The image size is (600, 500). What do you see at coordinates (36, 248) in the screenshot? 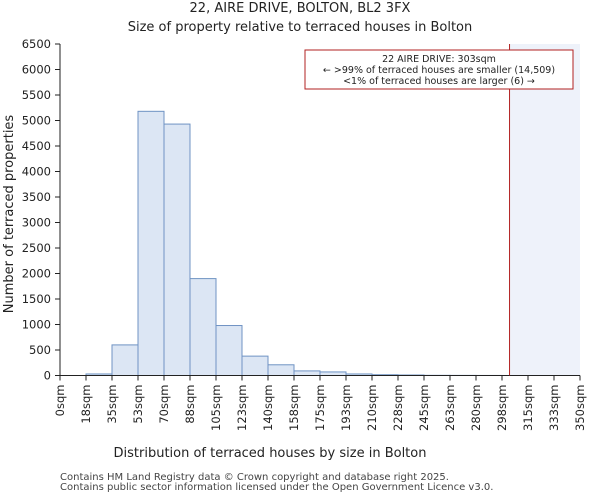
I see `y-tick-label: 2500` at bounding box center [36, 248].